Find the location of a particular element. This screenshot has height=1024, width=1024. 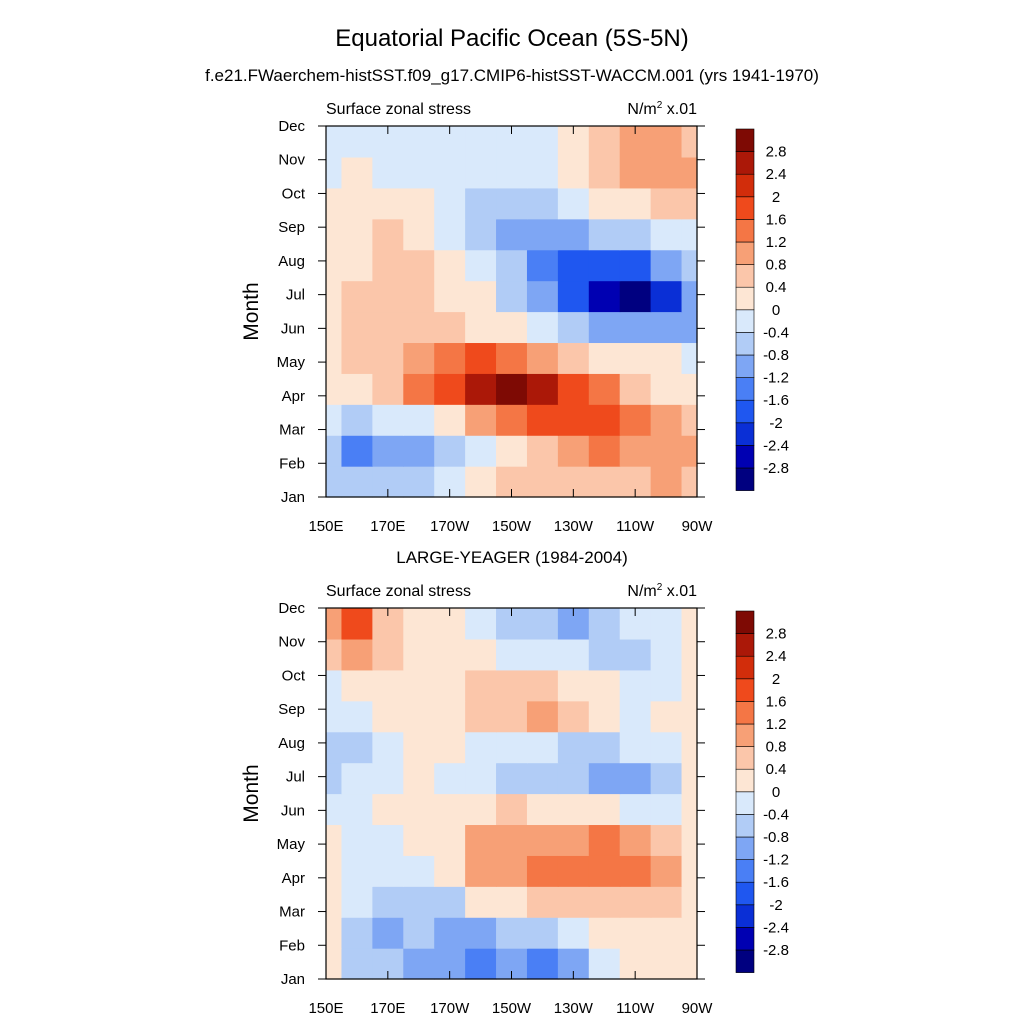

y-tick-label: May is located at coordinates (291, 362).